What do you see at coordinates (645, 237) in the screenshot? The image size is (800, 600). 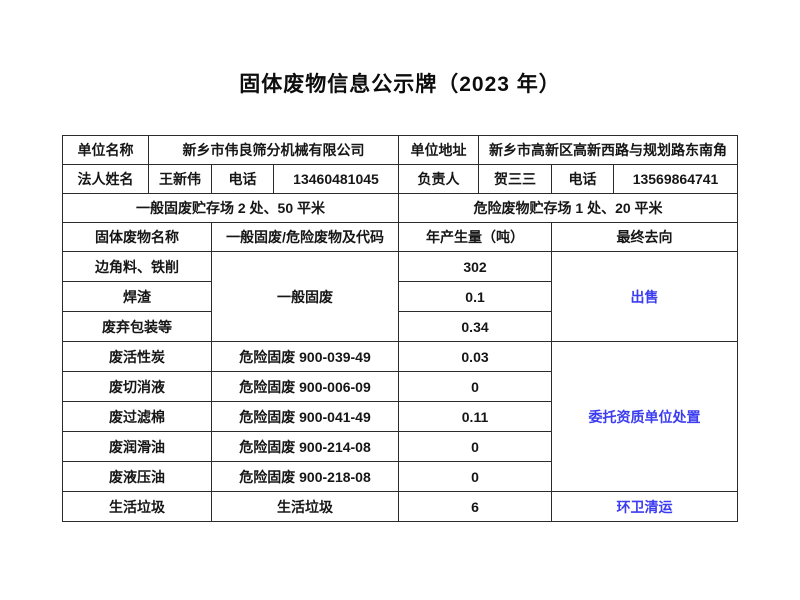 I see `waste-destination-header-cell: 最终去向` at bounding box center [645, 237].